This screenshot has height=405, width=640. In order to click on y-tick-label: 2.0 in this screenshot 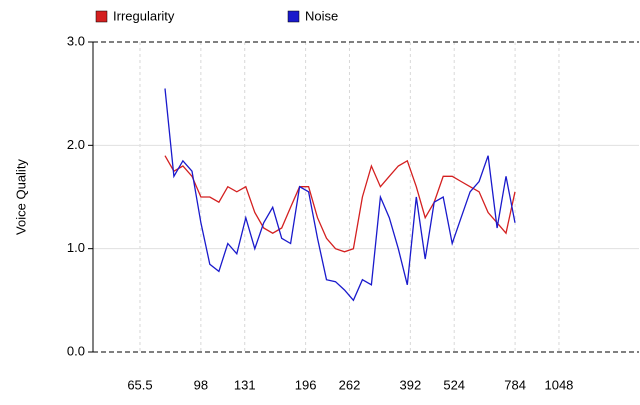, I will do `click(76, 144)`.